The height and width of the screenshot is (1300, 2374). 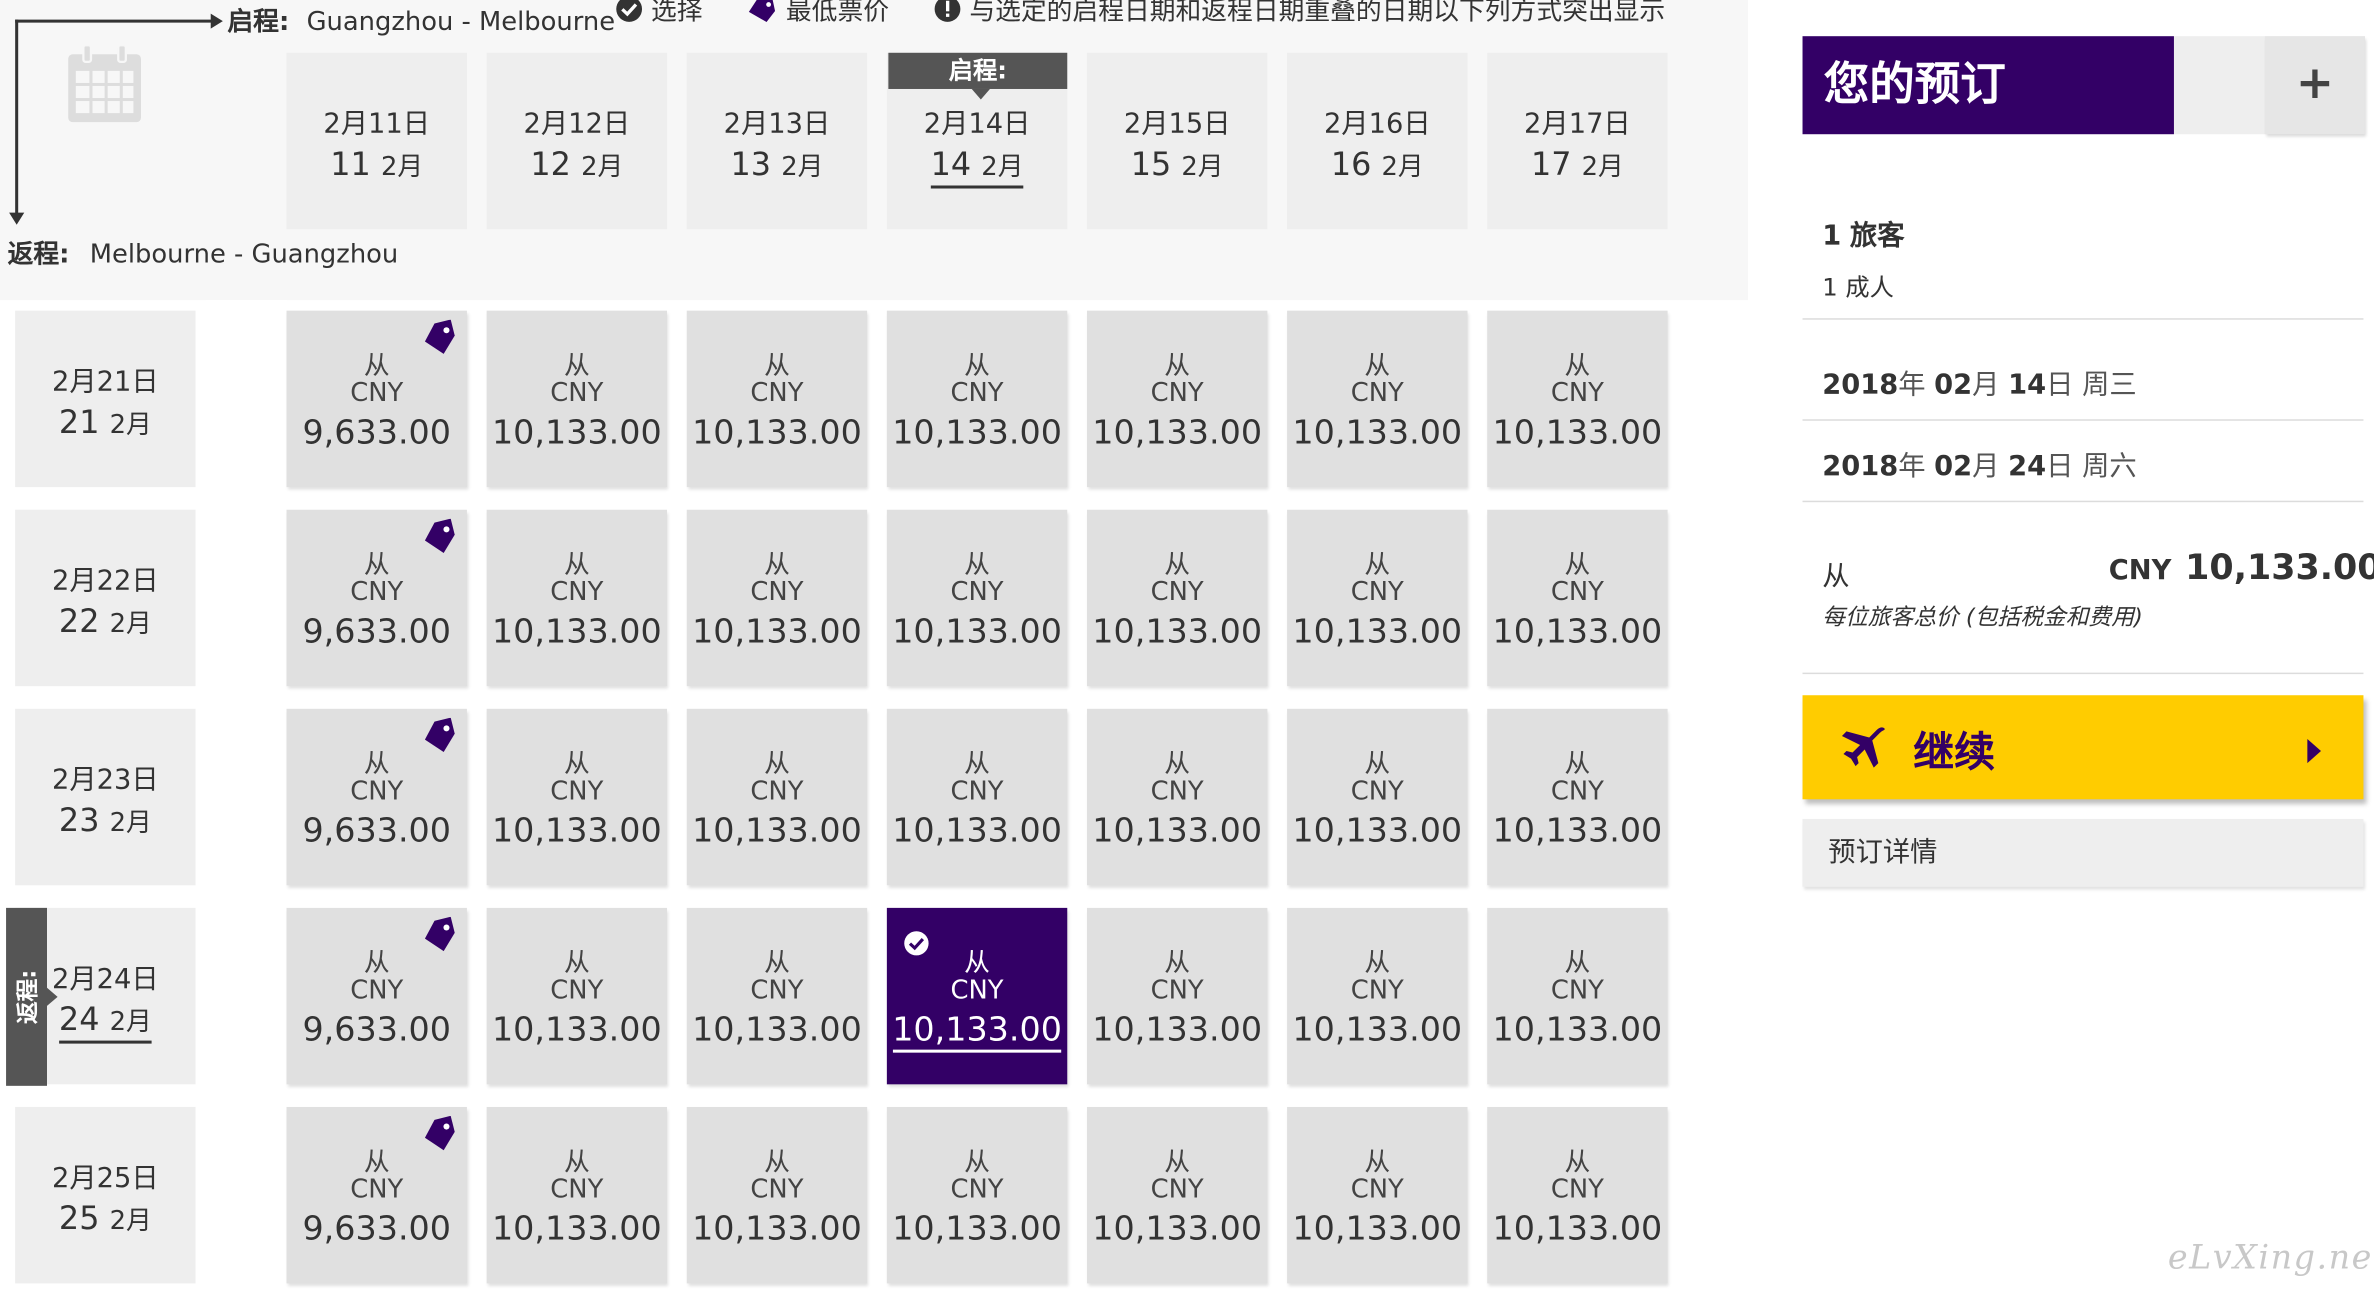 What do you see at coordinates (376, 141) in the screenshot?
I see `outbound-date-0: 2月11日 11 2月` at bounding box center [376, 141].